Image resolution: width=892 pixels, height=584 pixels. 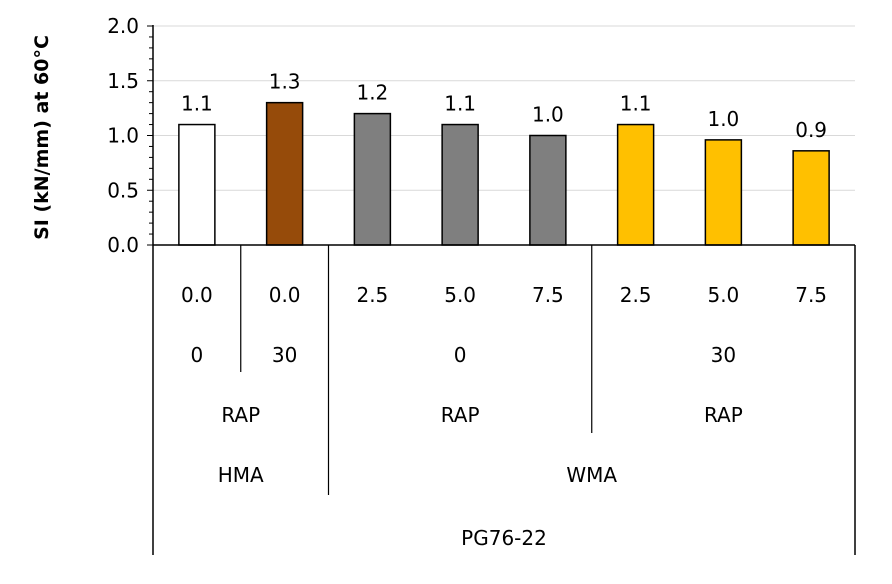 I want to click on y-tick-label: 2.0, so click(x=123, y=26).